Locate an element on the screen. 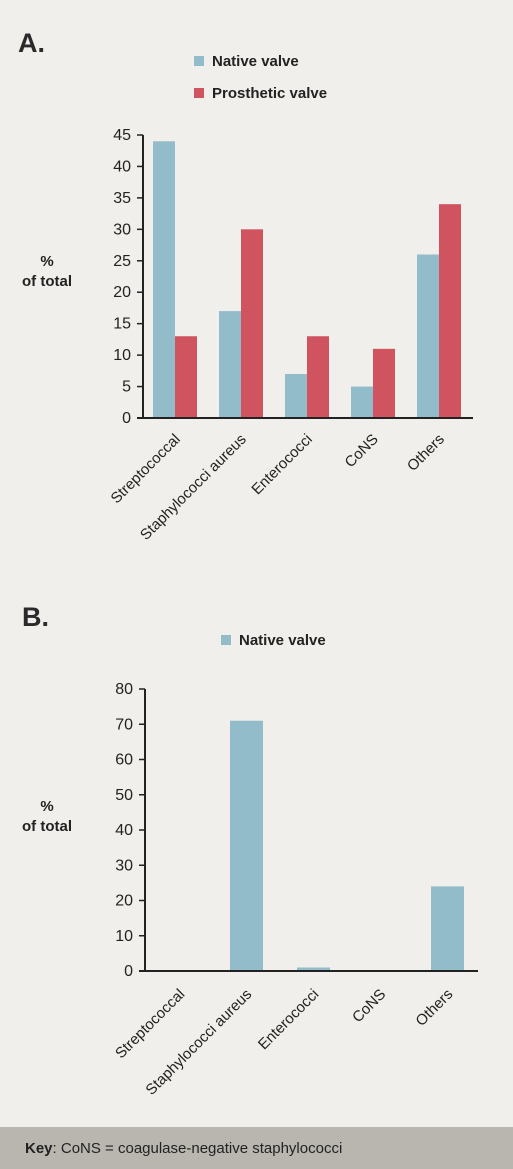  legend-swatch-native-b is located at coordinates (226, 640).